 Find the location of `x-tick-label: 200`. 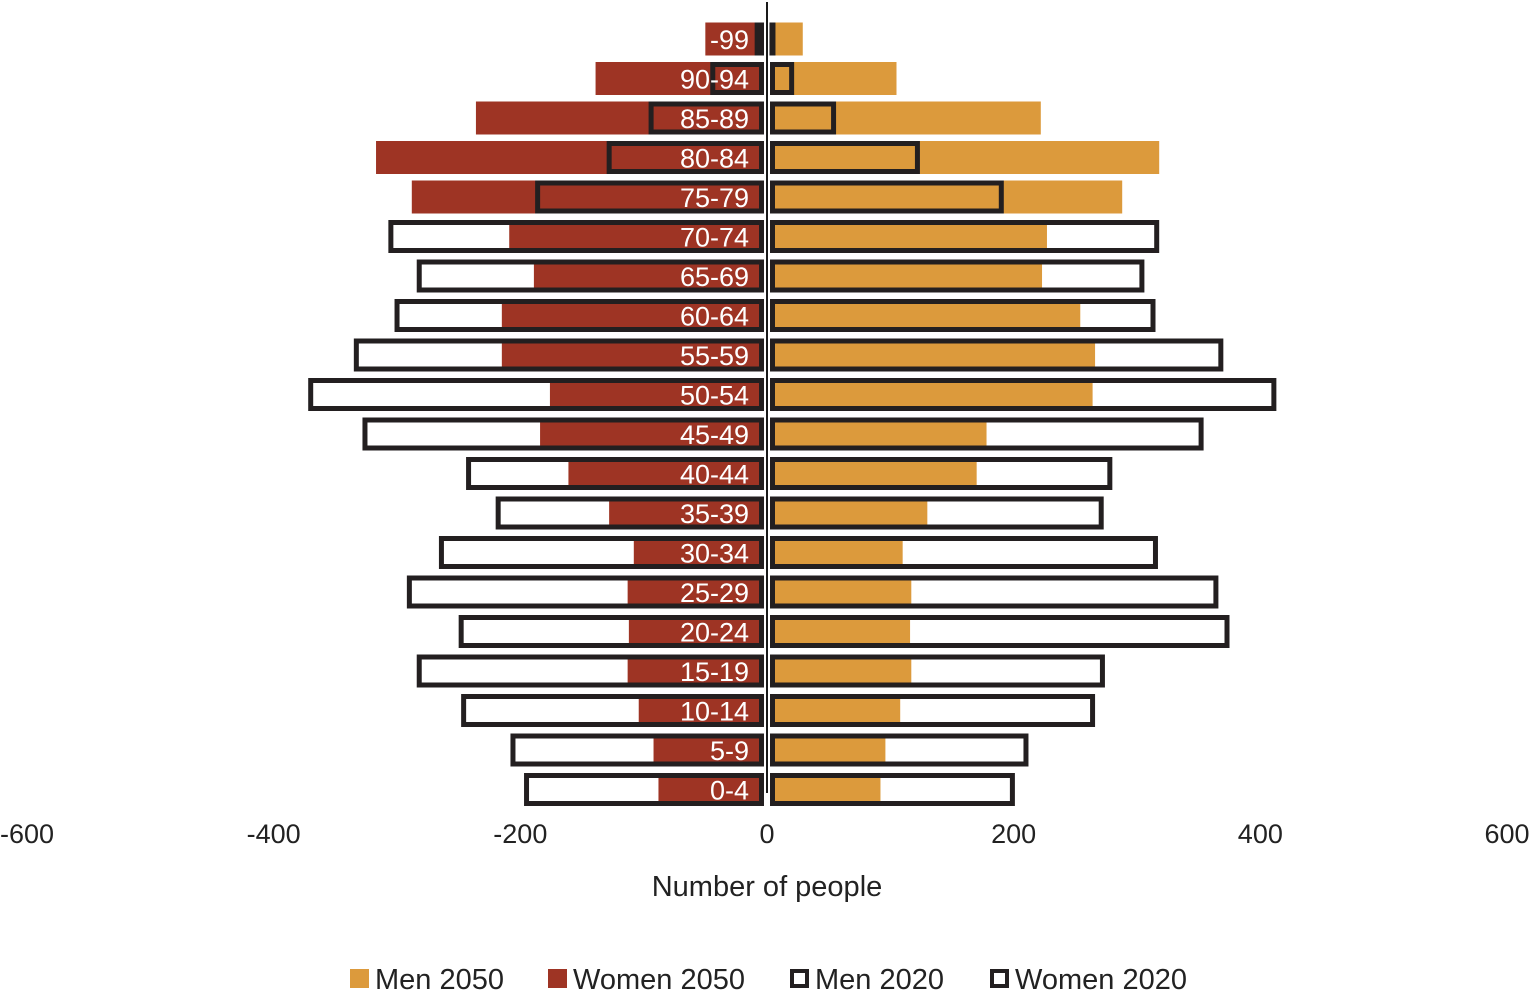

x-tick-label: 200 is located at coordinates (1013, 834).